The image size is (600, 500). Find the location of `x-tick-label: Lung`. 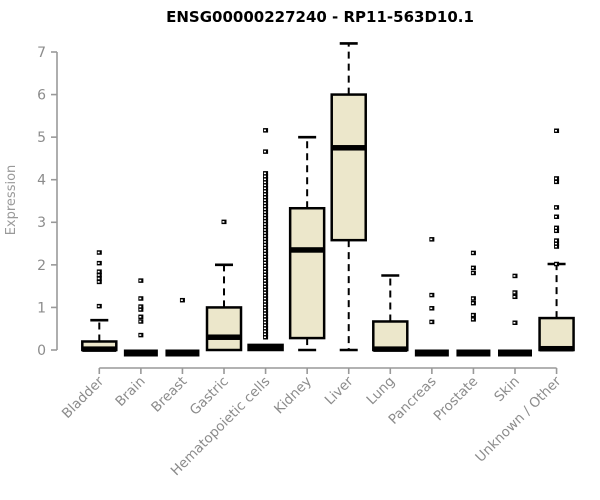

x-tick-label: Lung is located at coordinates (380, 391).